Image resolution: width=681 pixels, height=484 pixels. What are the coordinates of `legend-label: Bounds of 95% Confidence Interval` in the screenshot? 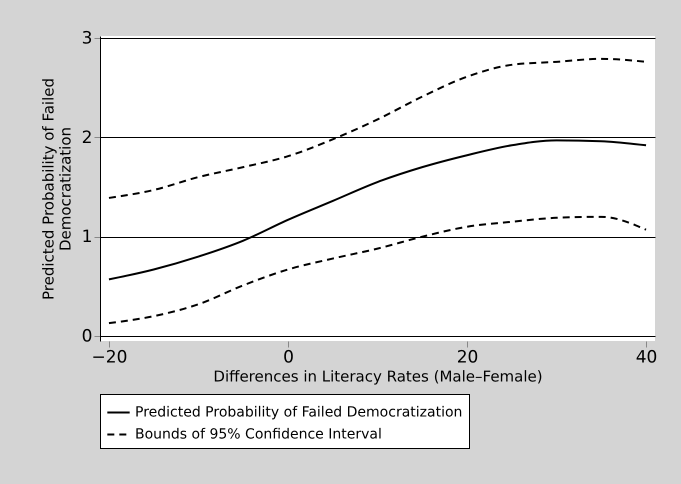 It's located at (258, 434).